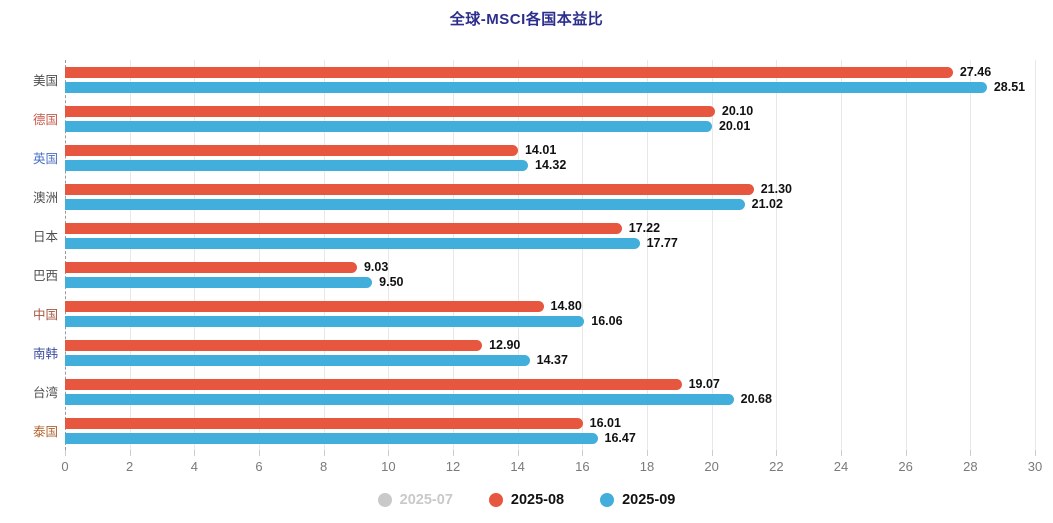  I want to click on bar-2025-08-台湾, so click(373, 384).